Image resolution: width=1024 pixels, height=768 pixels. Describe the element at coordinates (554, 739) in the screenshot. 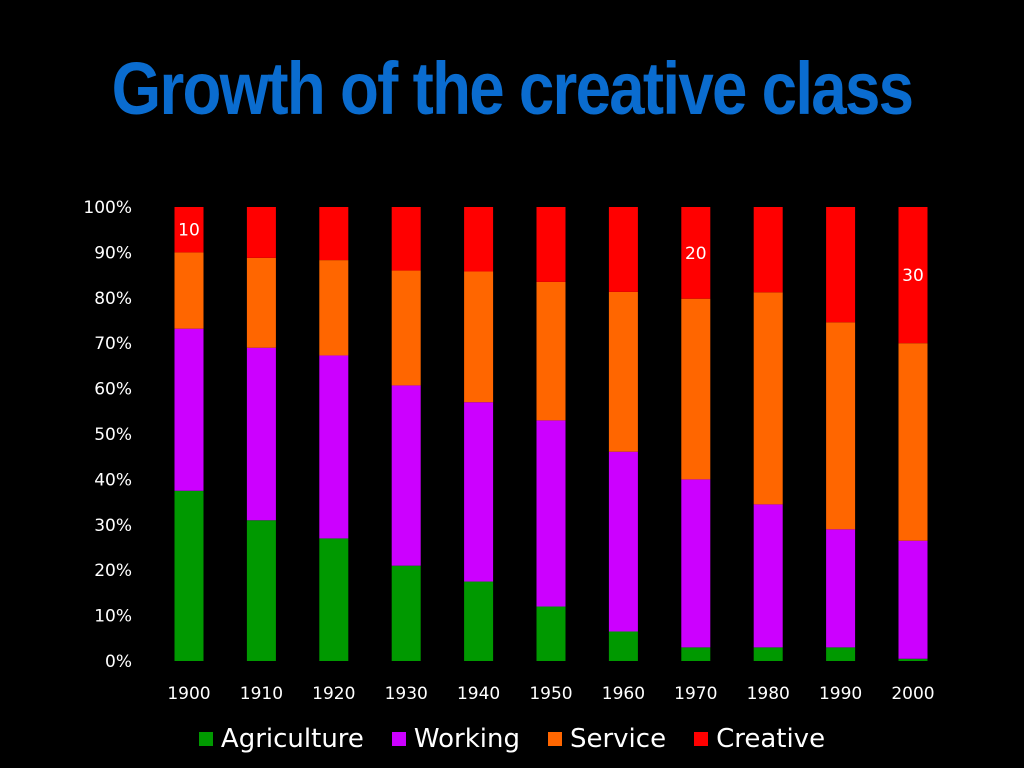

I see `legend-swatch-service` at that location.